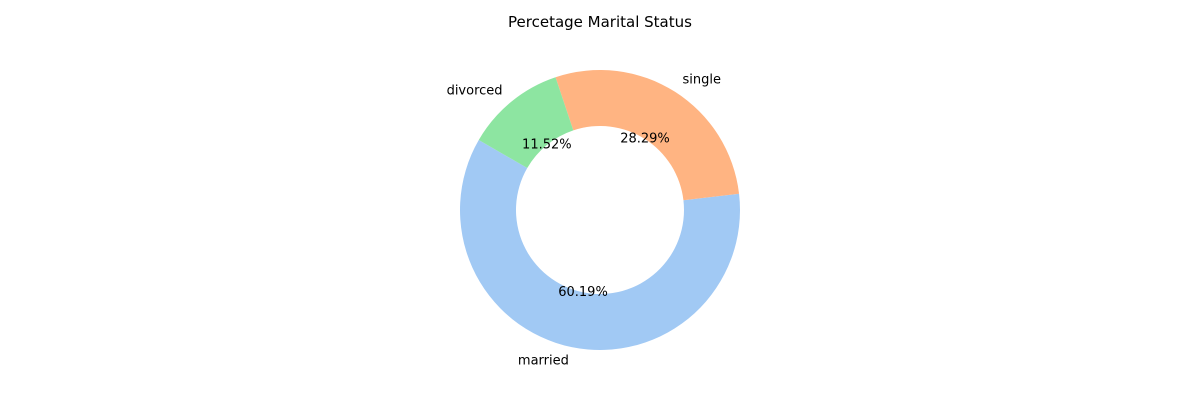  What do you see at coordinates (475, 90) in the screenshot?
I see `slice-label-divorced: divorced` at bounding box center [475, 90].